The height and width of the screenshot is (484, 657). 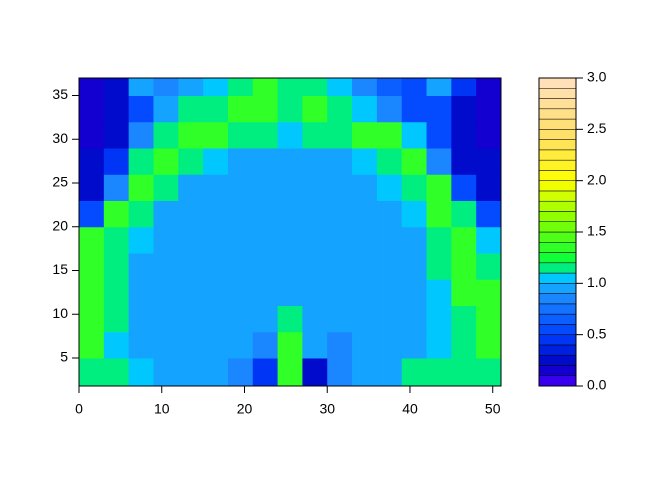 What do you see at coordinates (60, 225) in the screenshot?
I see `y-tick-label: 20` at bounding box center [60, 225].